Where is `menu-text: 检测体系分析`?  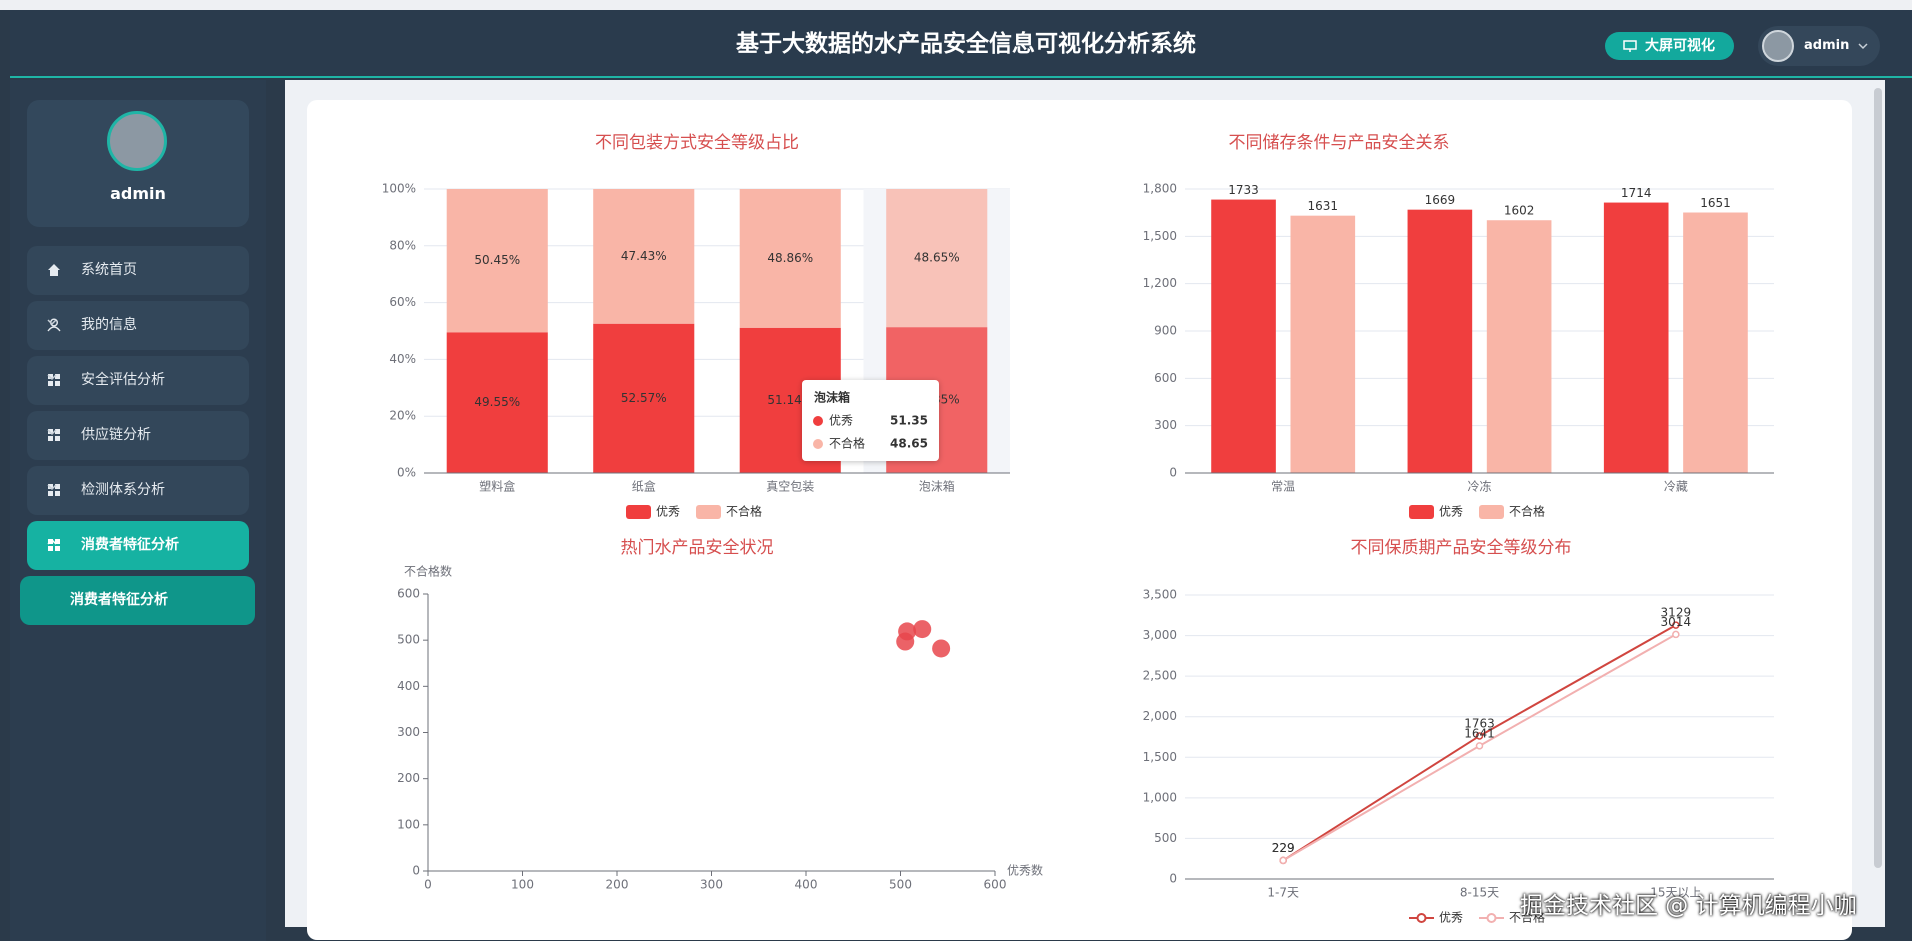 menu-text: 检测体系分析 is located at coordinates (123, 490).